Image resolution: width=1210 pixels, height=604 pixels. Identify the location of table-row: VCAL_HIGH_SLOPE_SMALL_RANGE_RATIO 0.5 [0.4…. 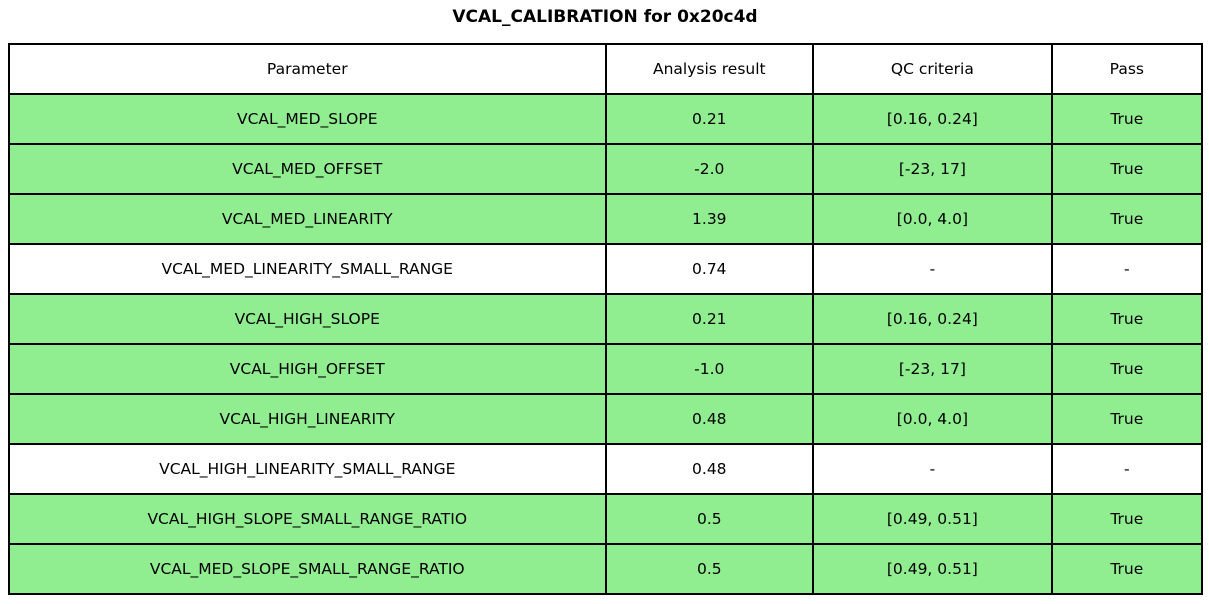
(606, 519).